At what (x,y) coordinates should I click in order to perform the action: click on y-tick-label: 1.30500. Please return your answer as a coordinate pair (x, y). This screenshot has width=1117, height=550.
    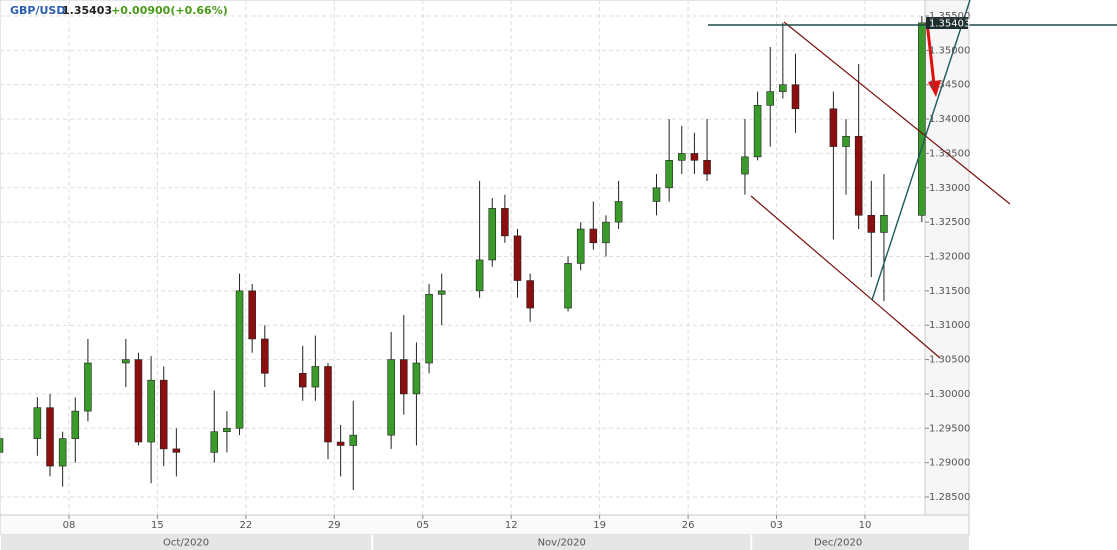
    Looking at the image, I should click on (949, 360).